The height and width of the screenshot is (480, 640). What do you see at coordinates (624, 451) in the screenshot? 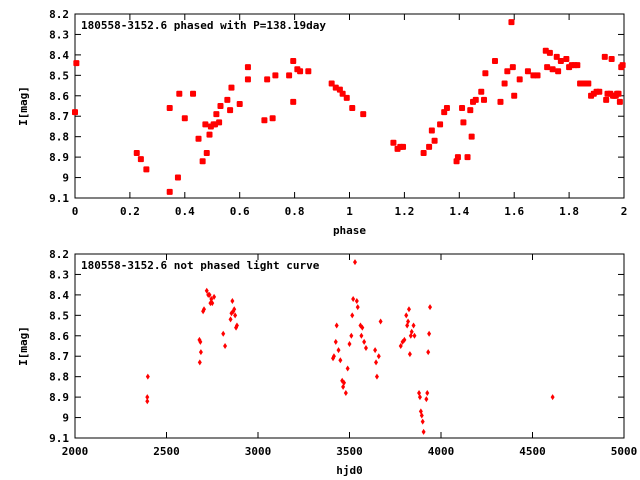
I see `unphased-x-tick-label: 5000` at bounding box center [624, 451].